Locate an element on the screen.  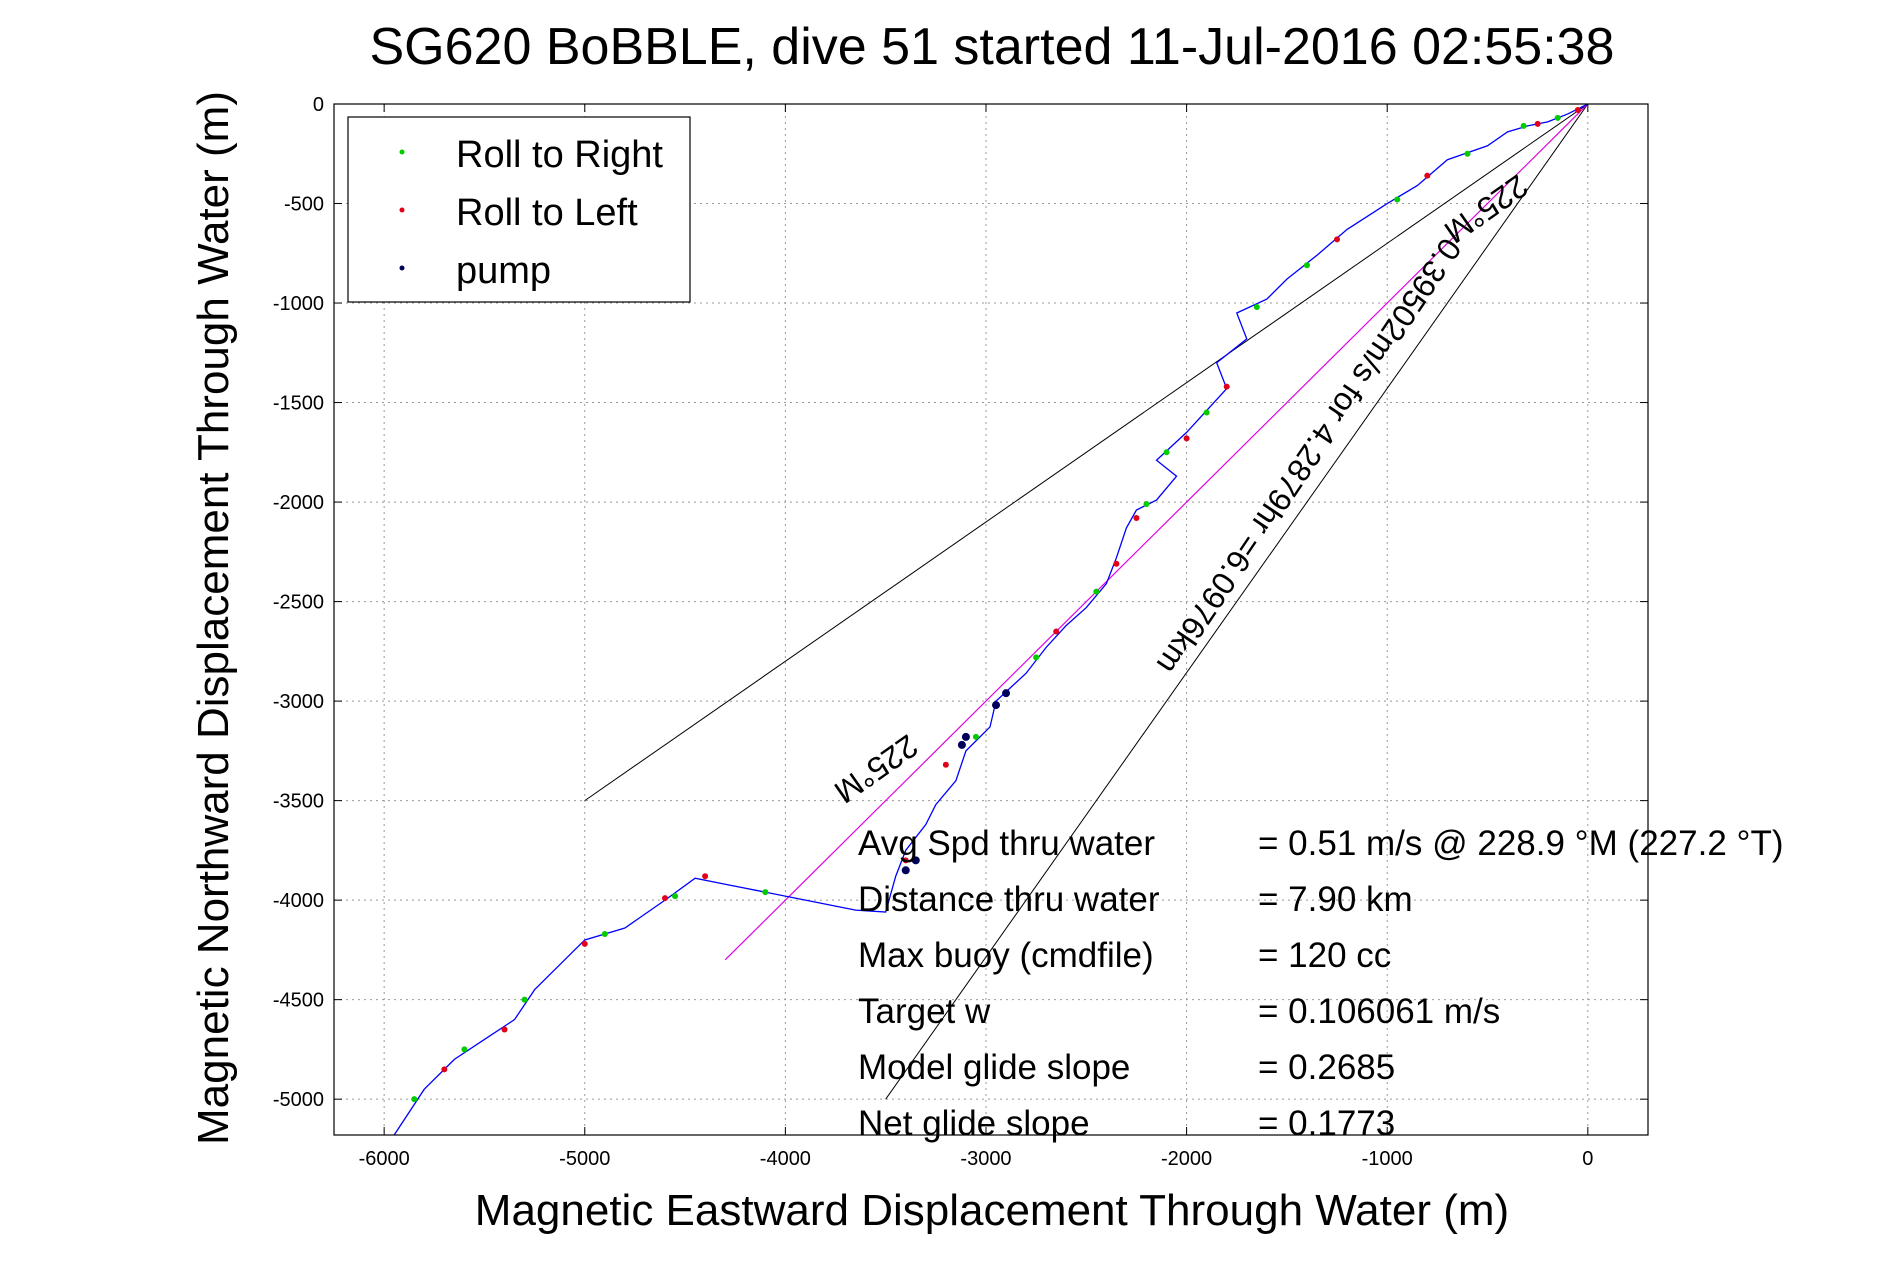
x-tick-label: -6000 is located at coordinates (384, 1159).